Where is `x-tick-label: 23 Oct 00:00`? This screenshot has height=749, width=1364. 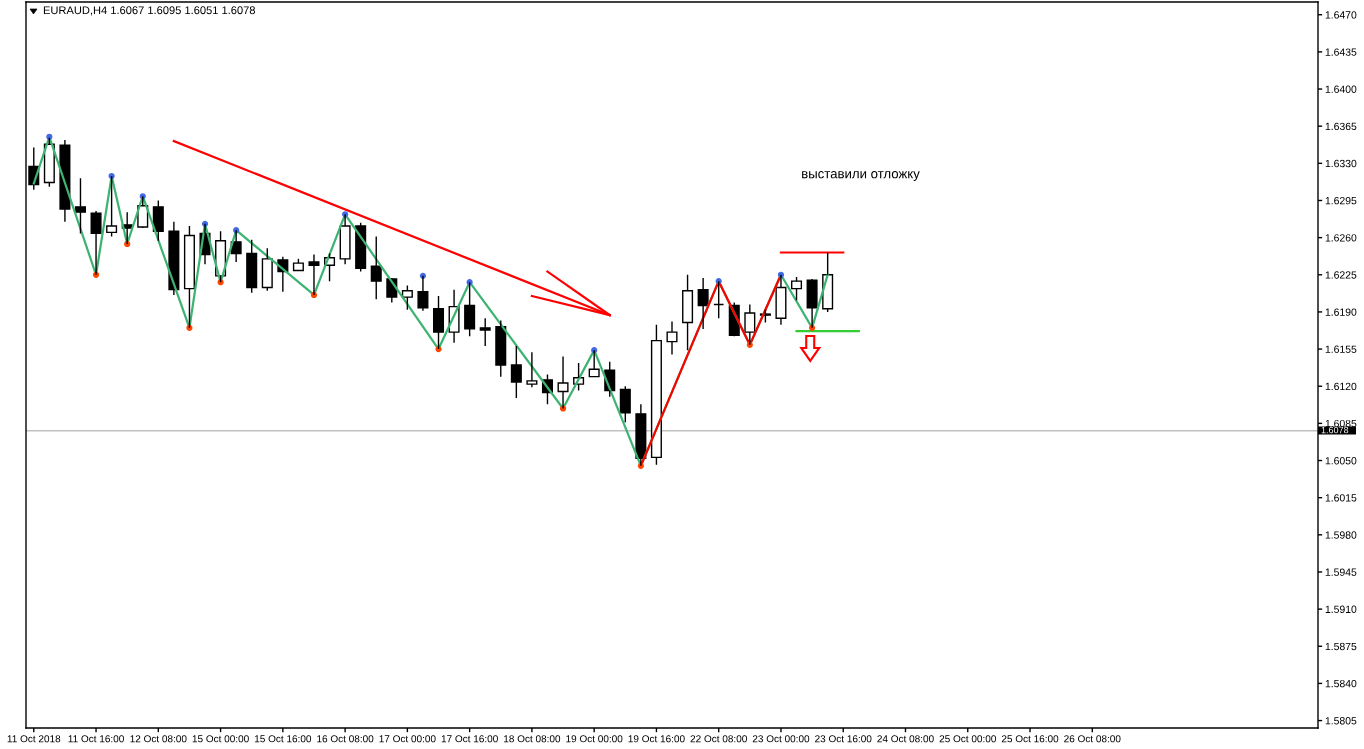
x-tick-label: 23 Oct 00:00 is located at coordinates (781, 739).